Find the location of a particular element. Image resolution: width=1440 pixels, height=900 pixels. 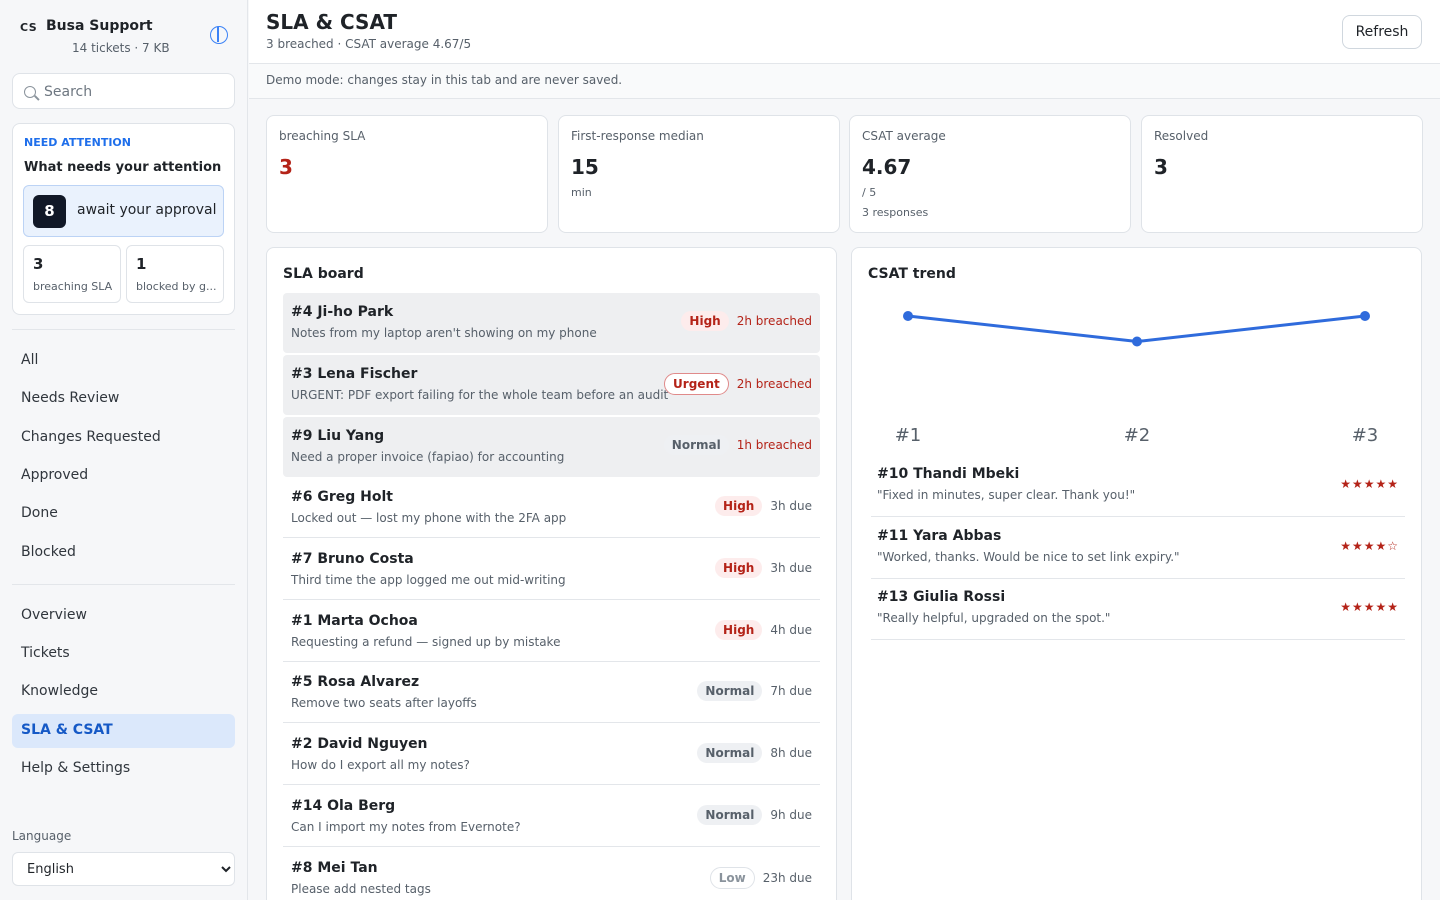

stat-card-first-response: First-response median 15 min is located at coordinates (699, 174).